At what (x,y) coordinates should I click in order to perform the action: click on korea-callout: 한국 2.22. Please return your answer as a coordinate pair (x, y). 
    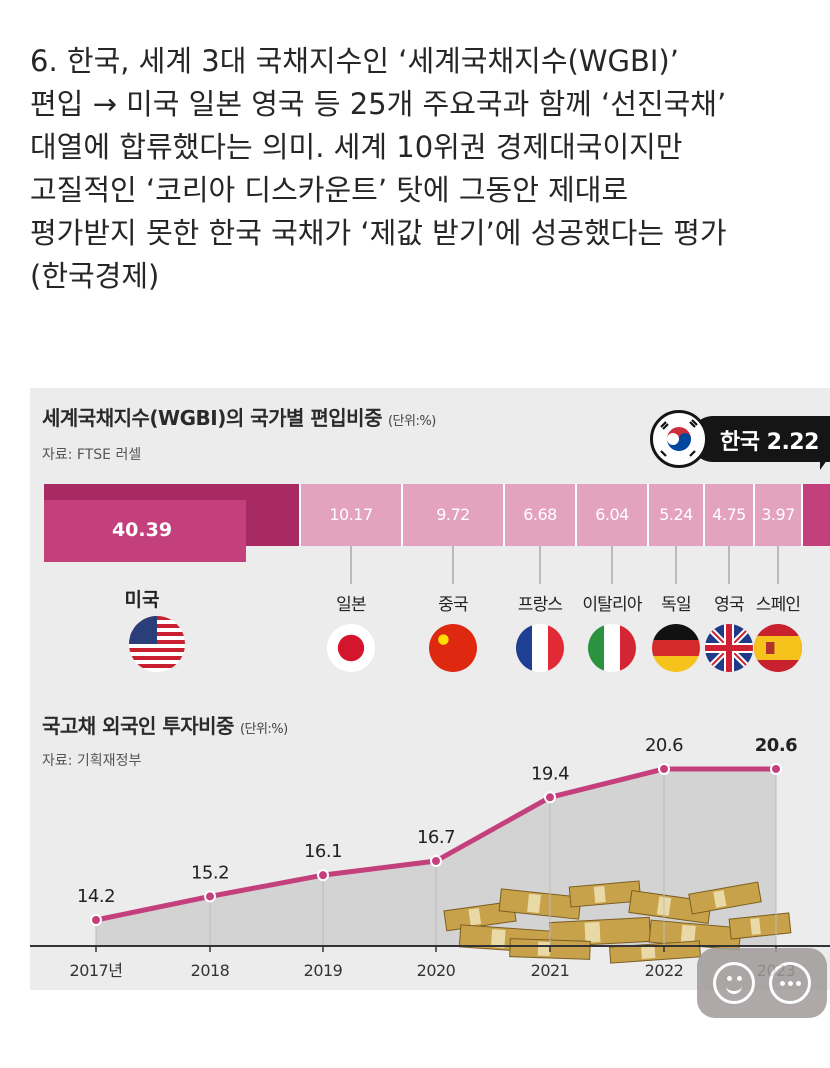
    Looking at the image, I should click on (740, 439).